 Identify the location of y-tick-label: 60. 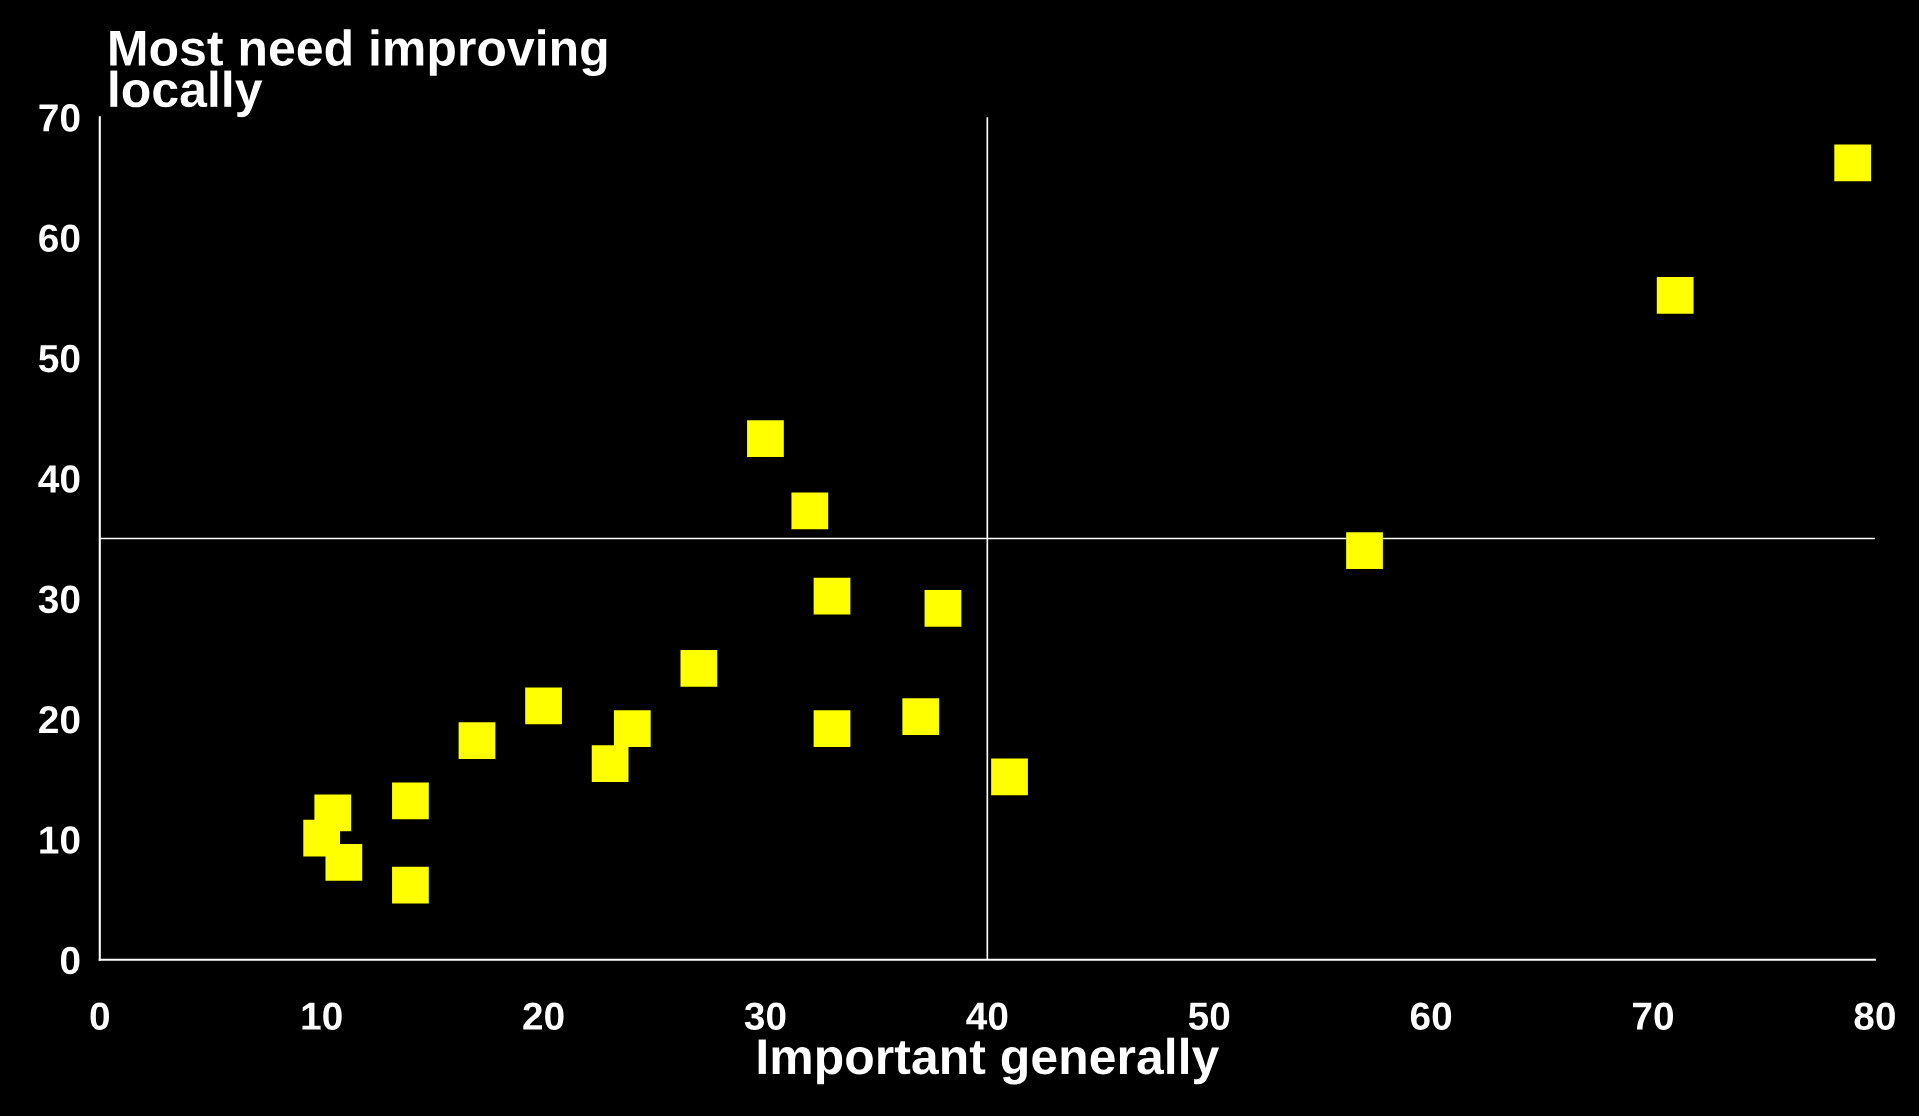
(59, 238).